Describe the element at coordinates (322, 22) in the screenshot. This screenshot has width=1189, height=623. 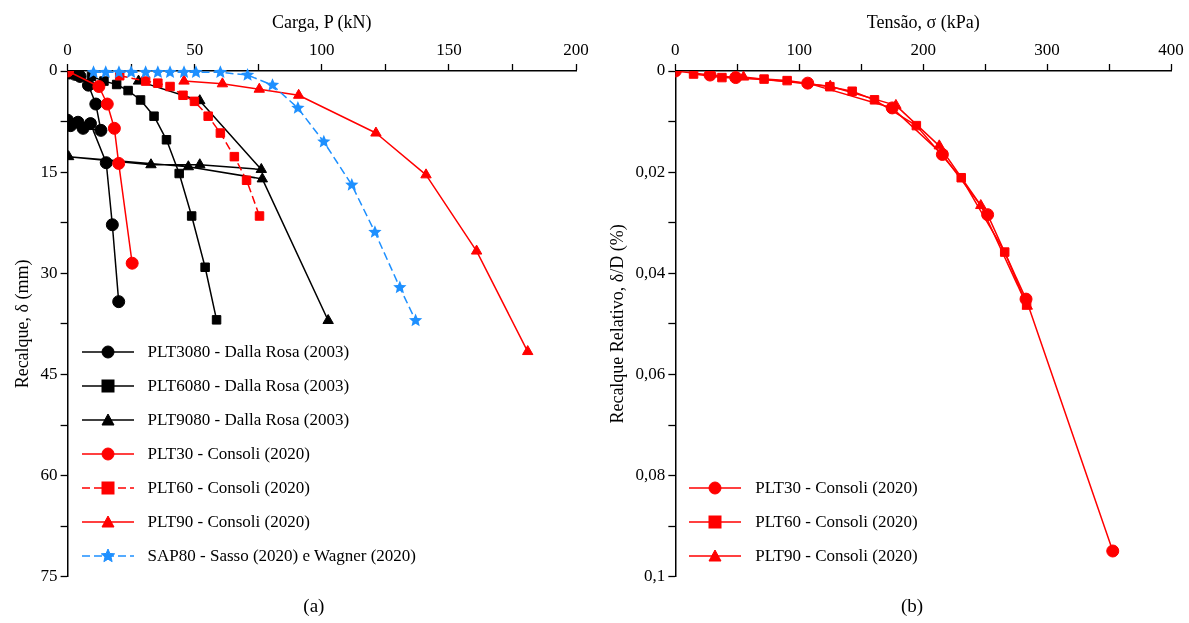
I see `x-axis-title: Carga, P (kN)` at that location.